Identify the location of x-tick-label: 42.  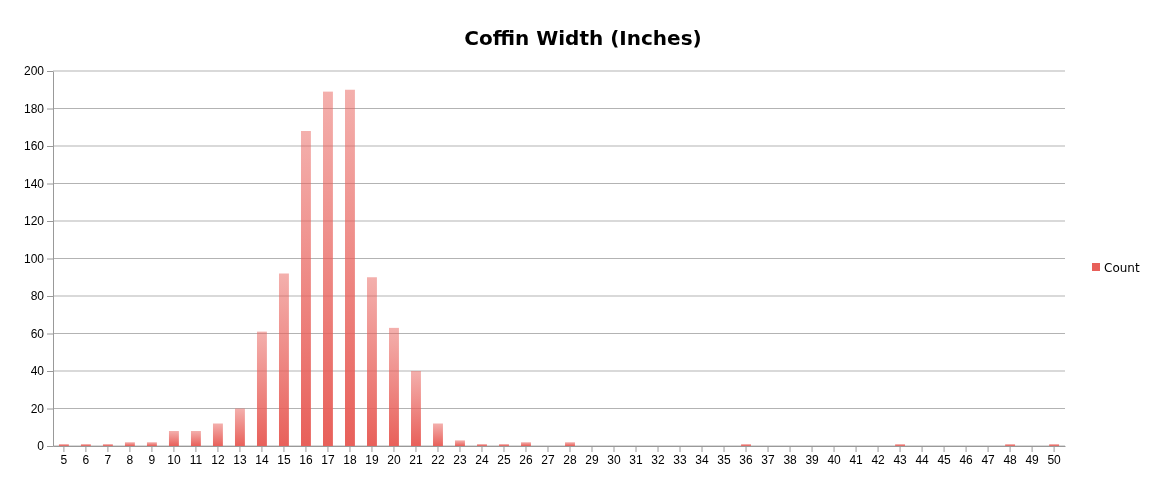
(878, 459).